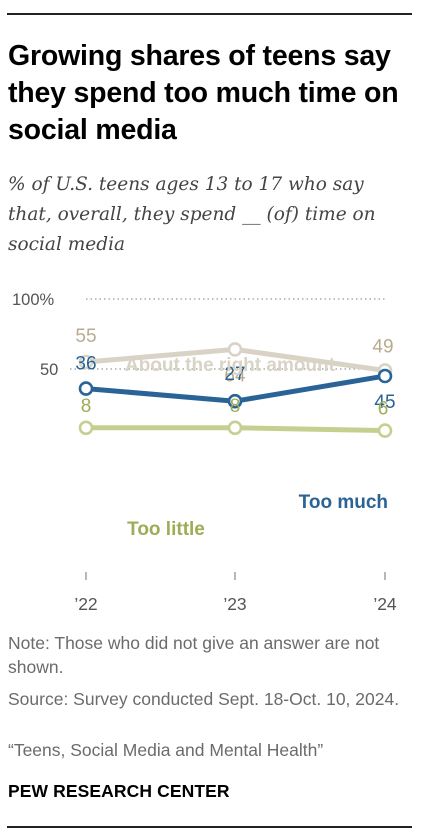 The height and width of the screenshot is (838, 422). What do you see at coordinates (382, 346) in the screenshot?
I see `data-label-about-right: 49` at bounding box center [382, 346].